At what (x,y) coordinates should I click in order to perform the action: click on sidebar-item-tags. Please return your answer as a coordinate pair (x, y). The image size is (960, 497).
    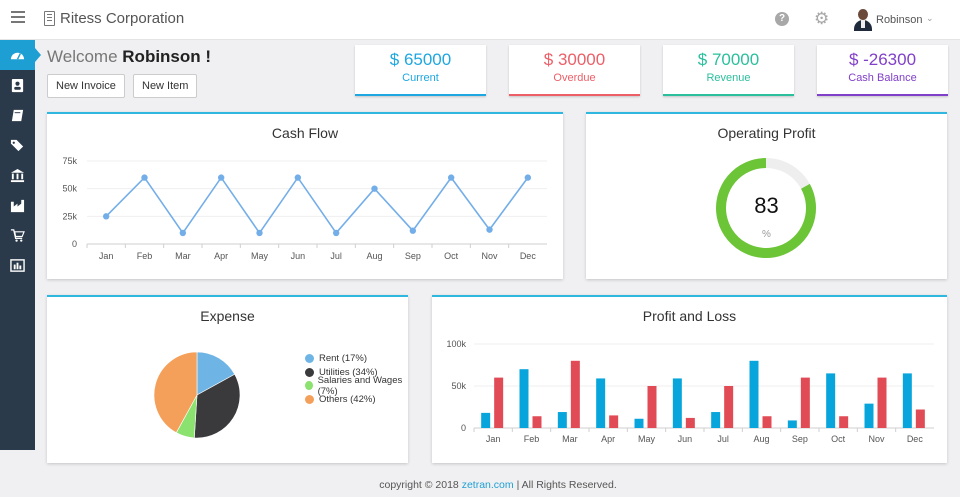
    Looking at the image, I should click on (17, 145).